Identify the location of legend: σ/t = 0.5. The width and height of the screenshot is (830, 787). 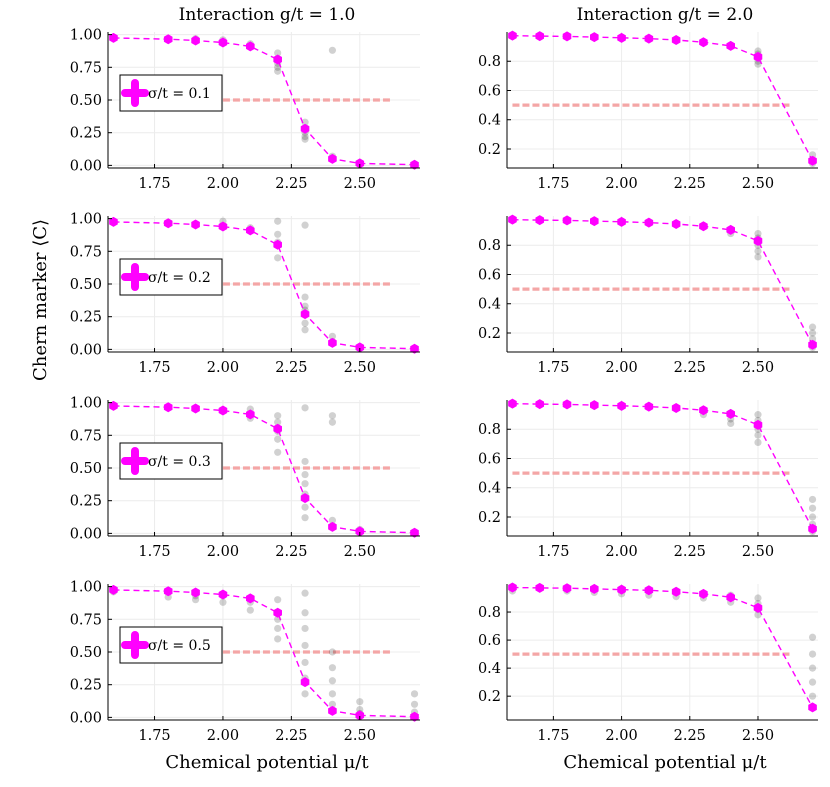
(171, 645).